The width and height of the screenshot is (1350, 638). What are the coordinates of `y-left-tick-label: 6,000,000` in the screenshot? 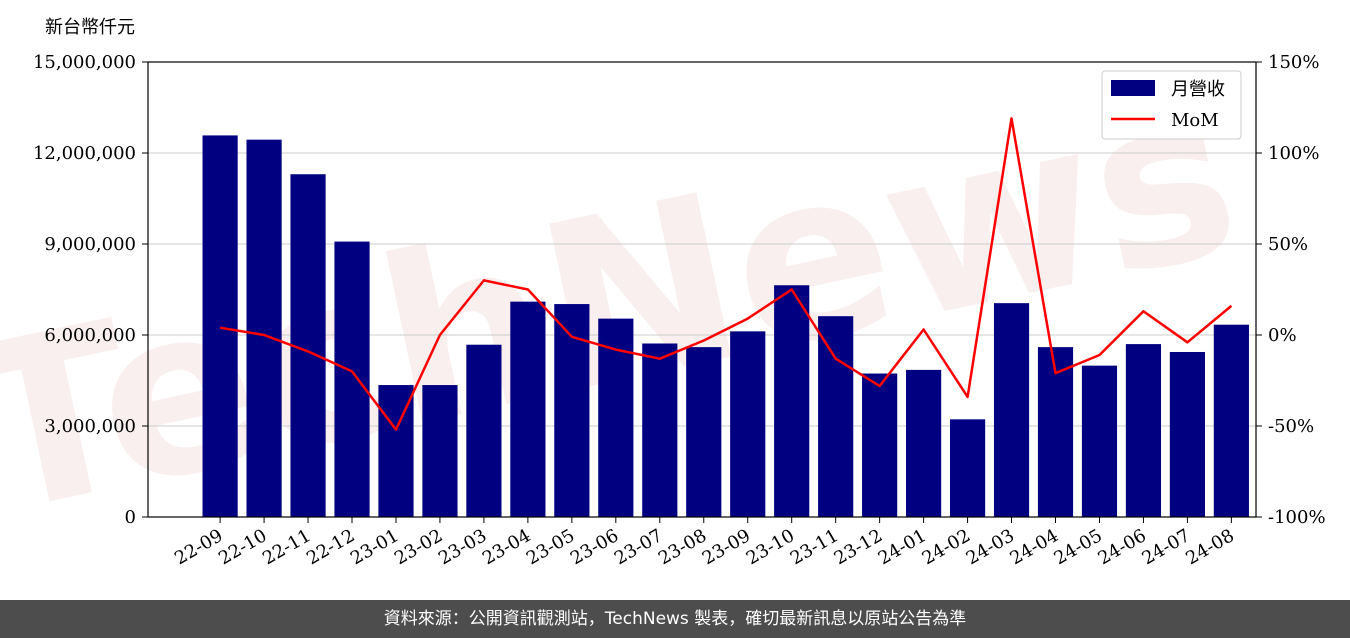 It's located at (90, 335).